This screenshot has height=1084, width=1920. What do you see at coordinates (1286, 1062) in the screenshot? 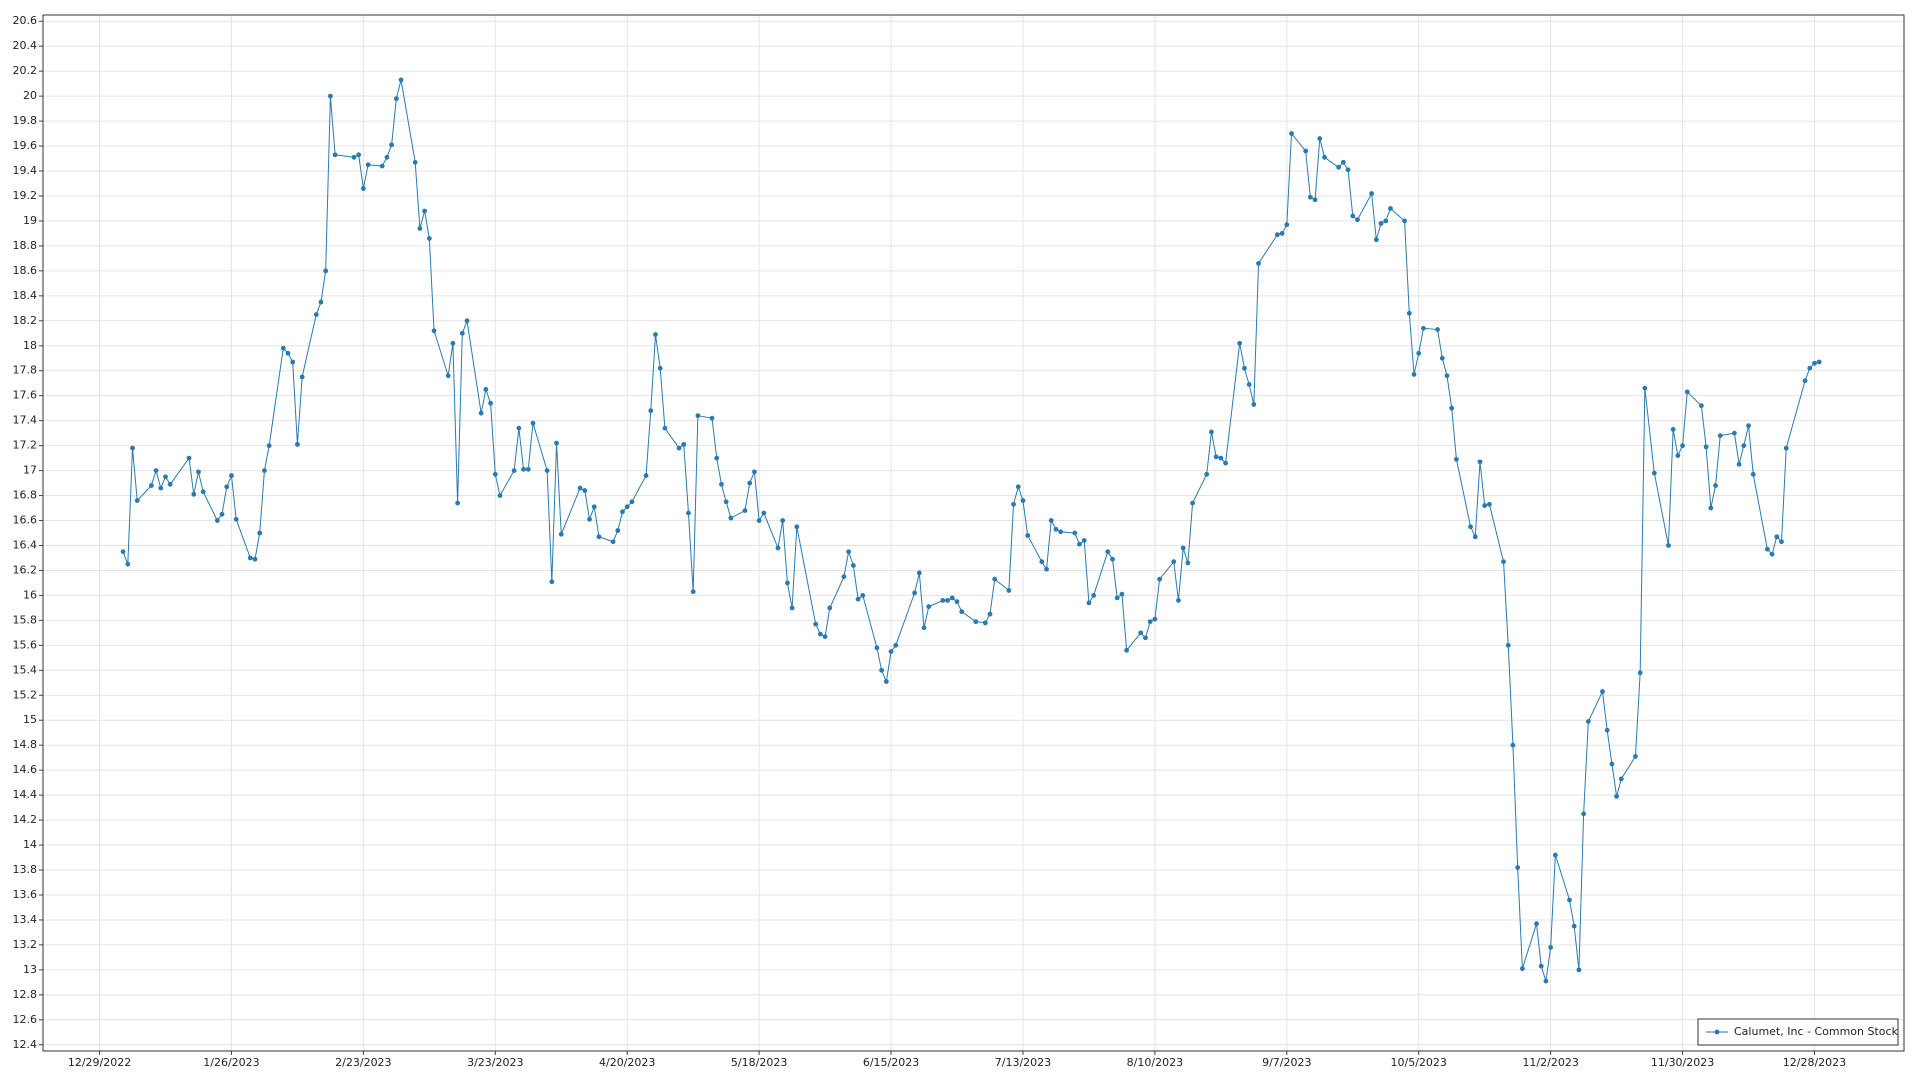
I see `x-tick-label: 9/7/2023` at bounding box center [1286, 1062].